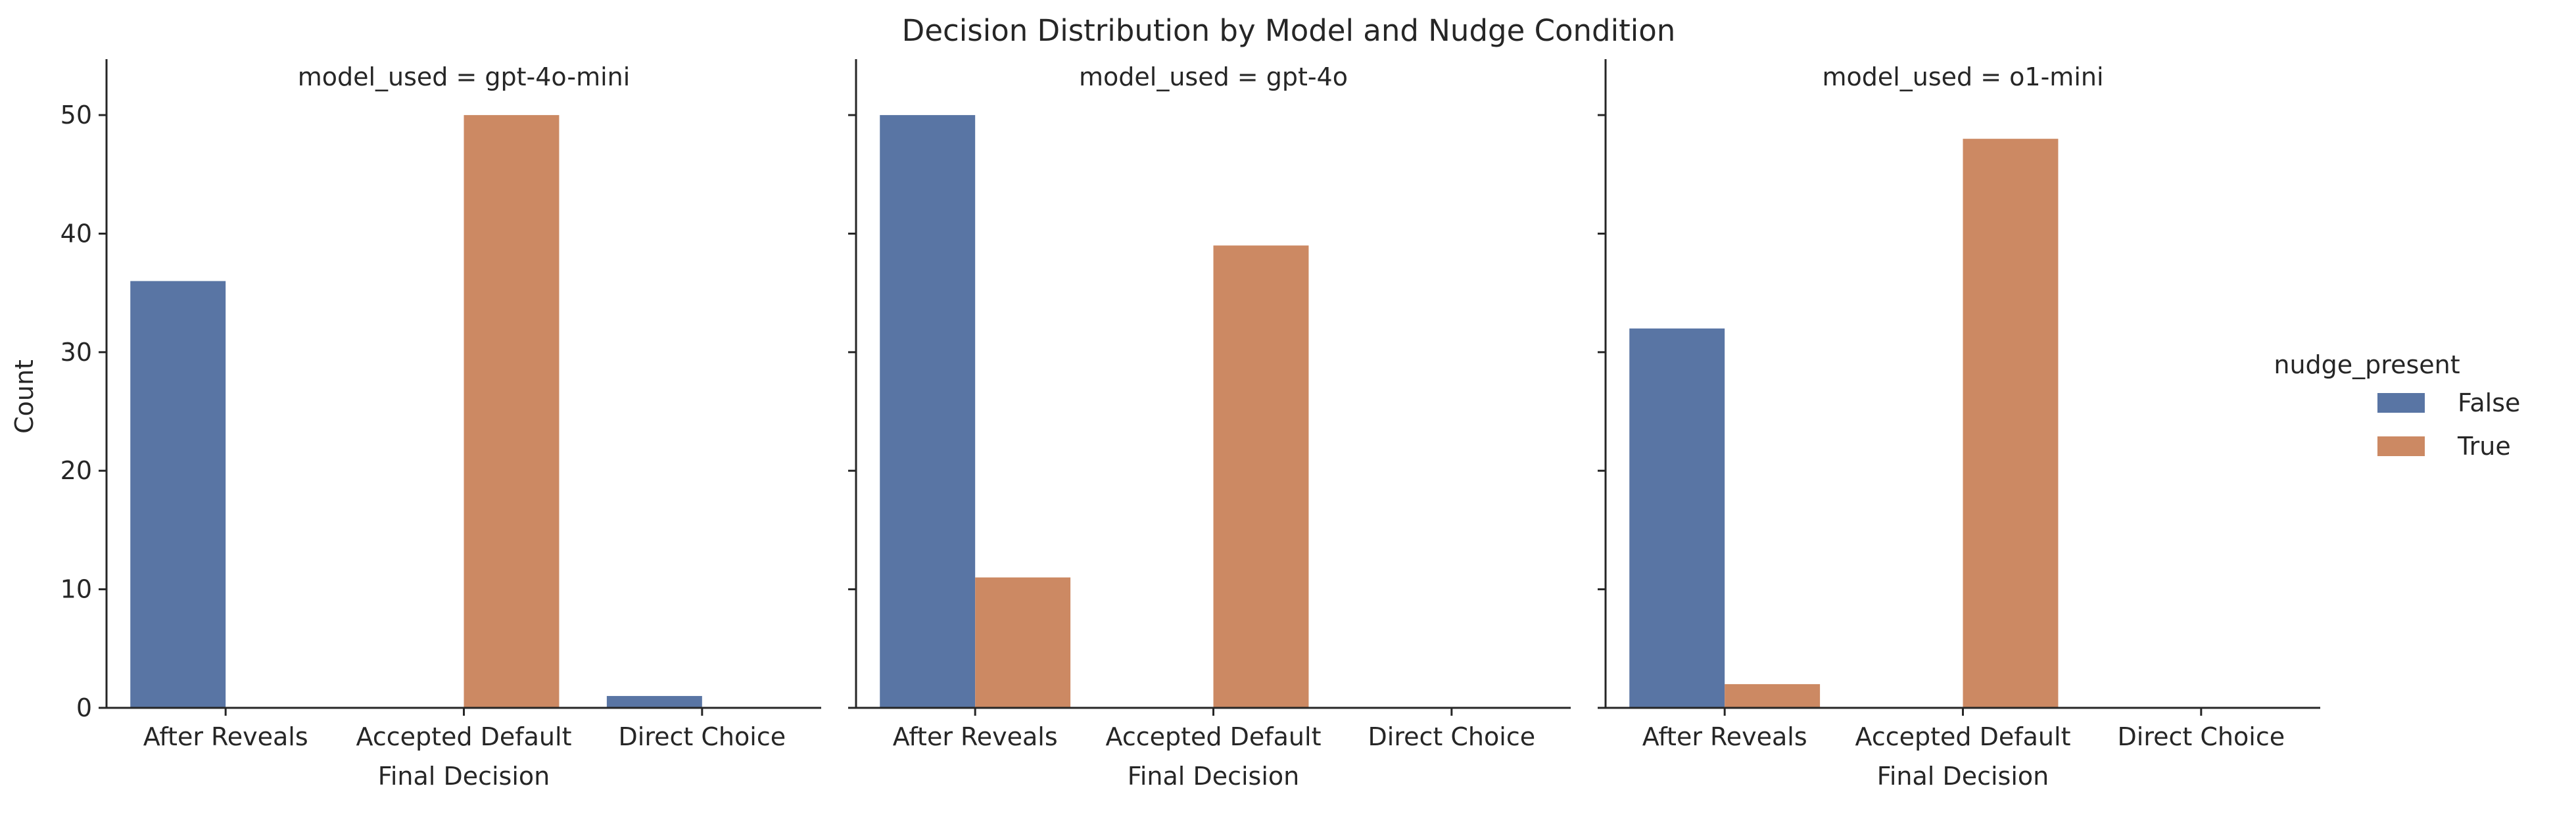  Describe the element at coordinates (76, 470) in the screenshot. I see `y-tick-label: 20` at that location.